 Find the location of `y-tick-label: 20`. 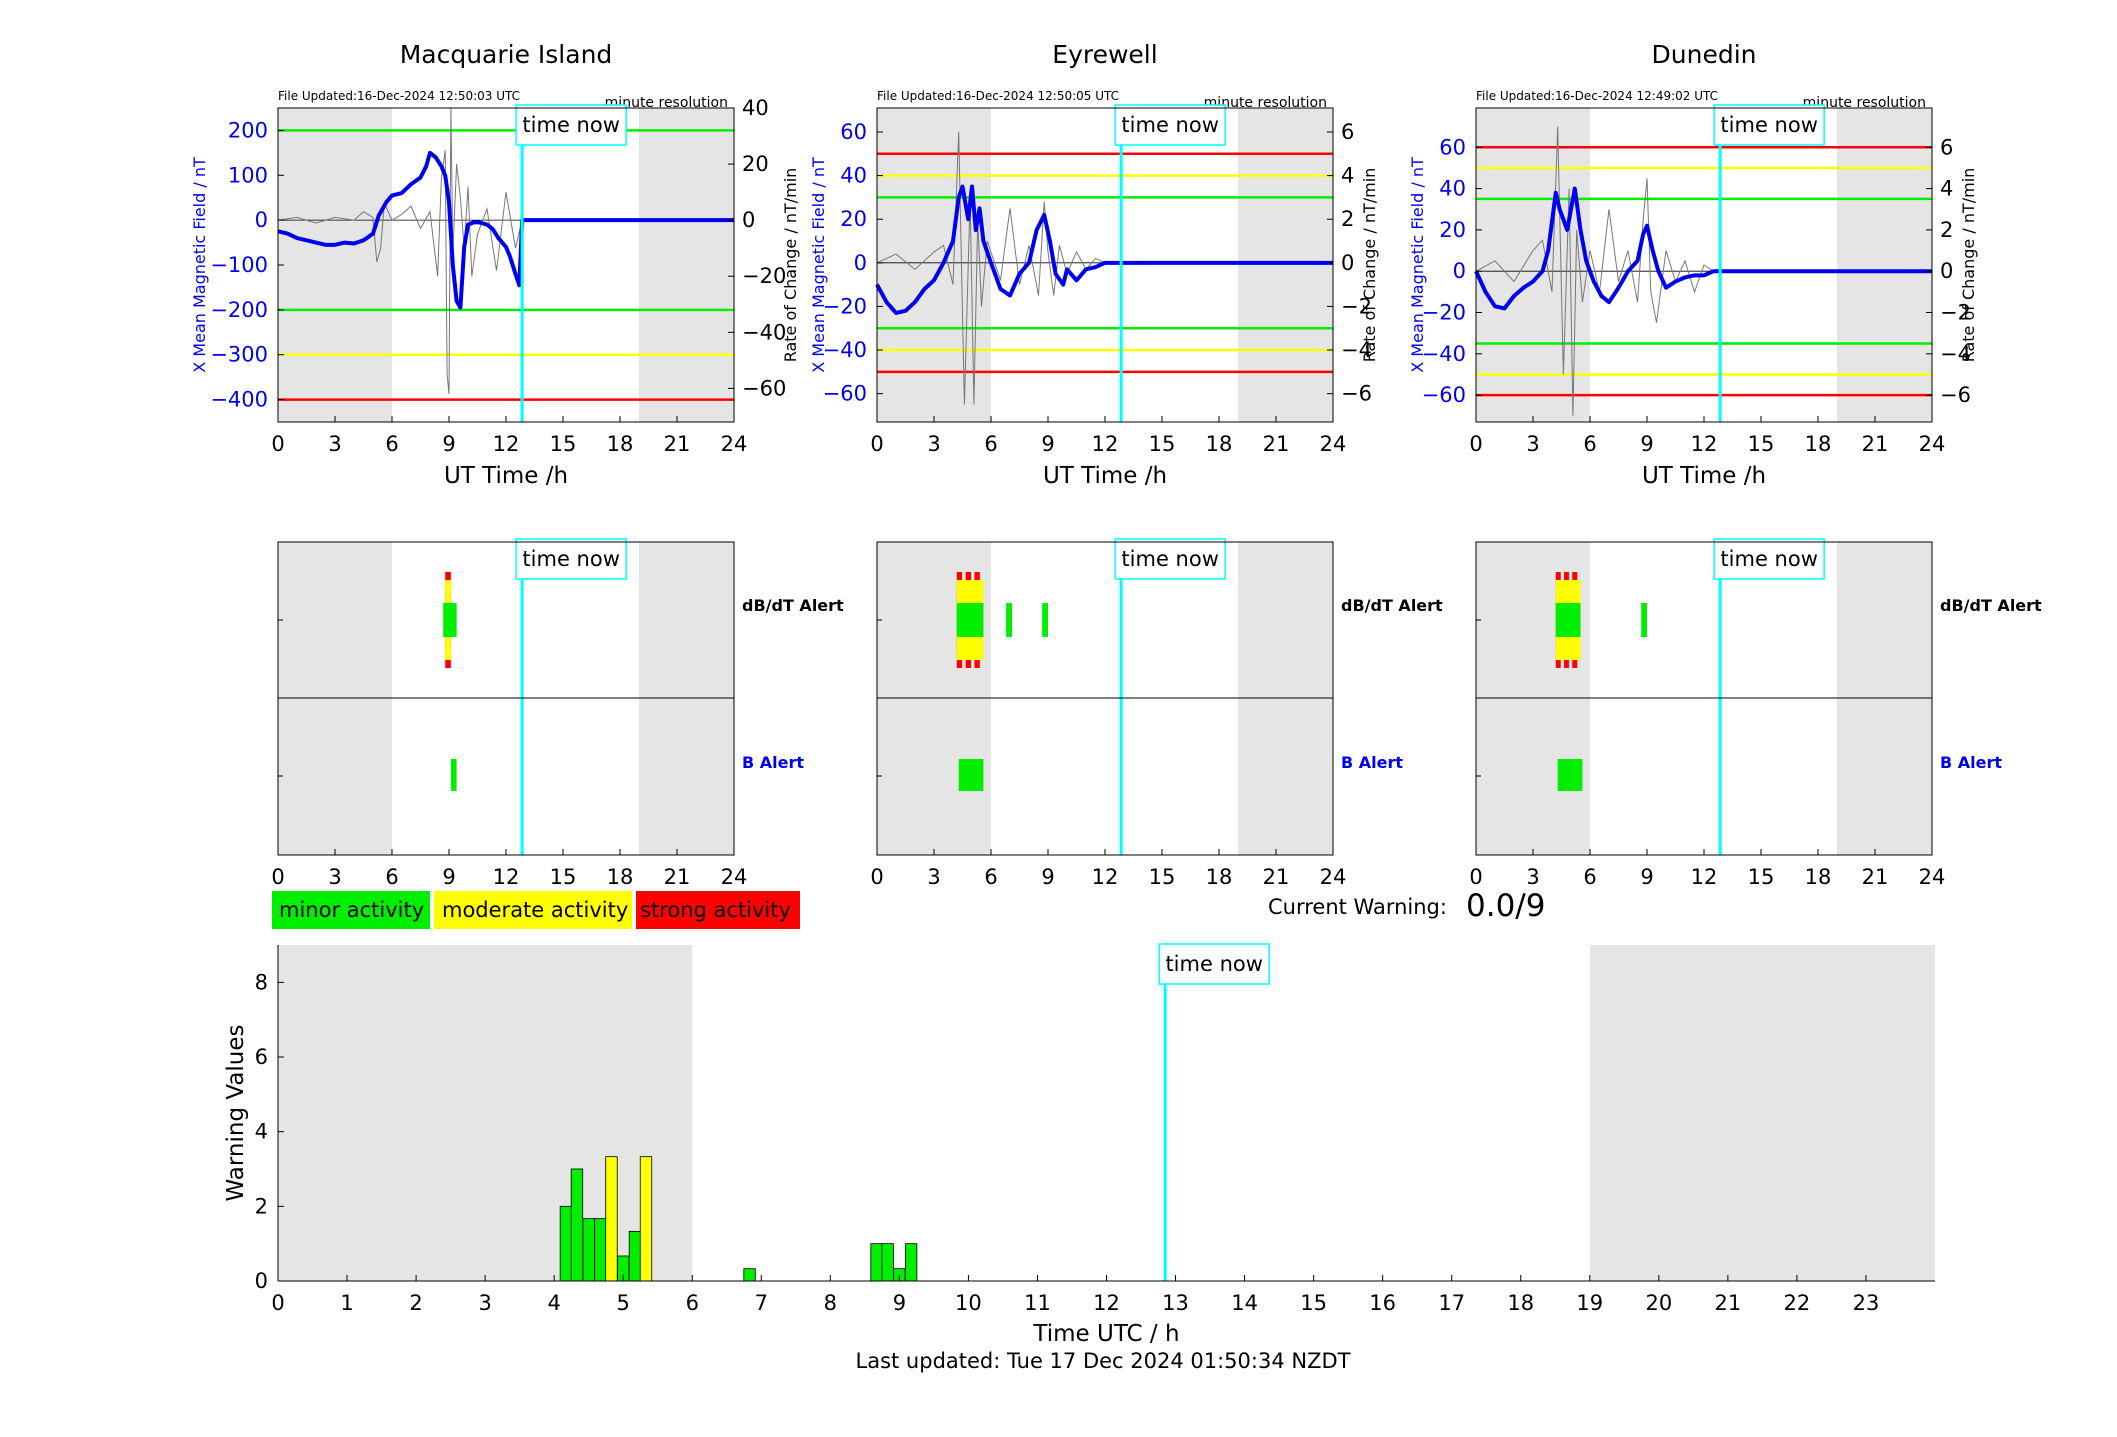

y-tick-label: 20 is located at coordinates (1452, 230).